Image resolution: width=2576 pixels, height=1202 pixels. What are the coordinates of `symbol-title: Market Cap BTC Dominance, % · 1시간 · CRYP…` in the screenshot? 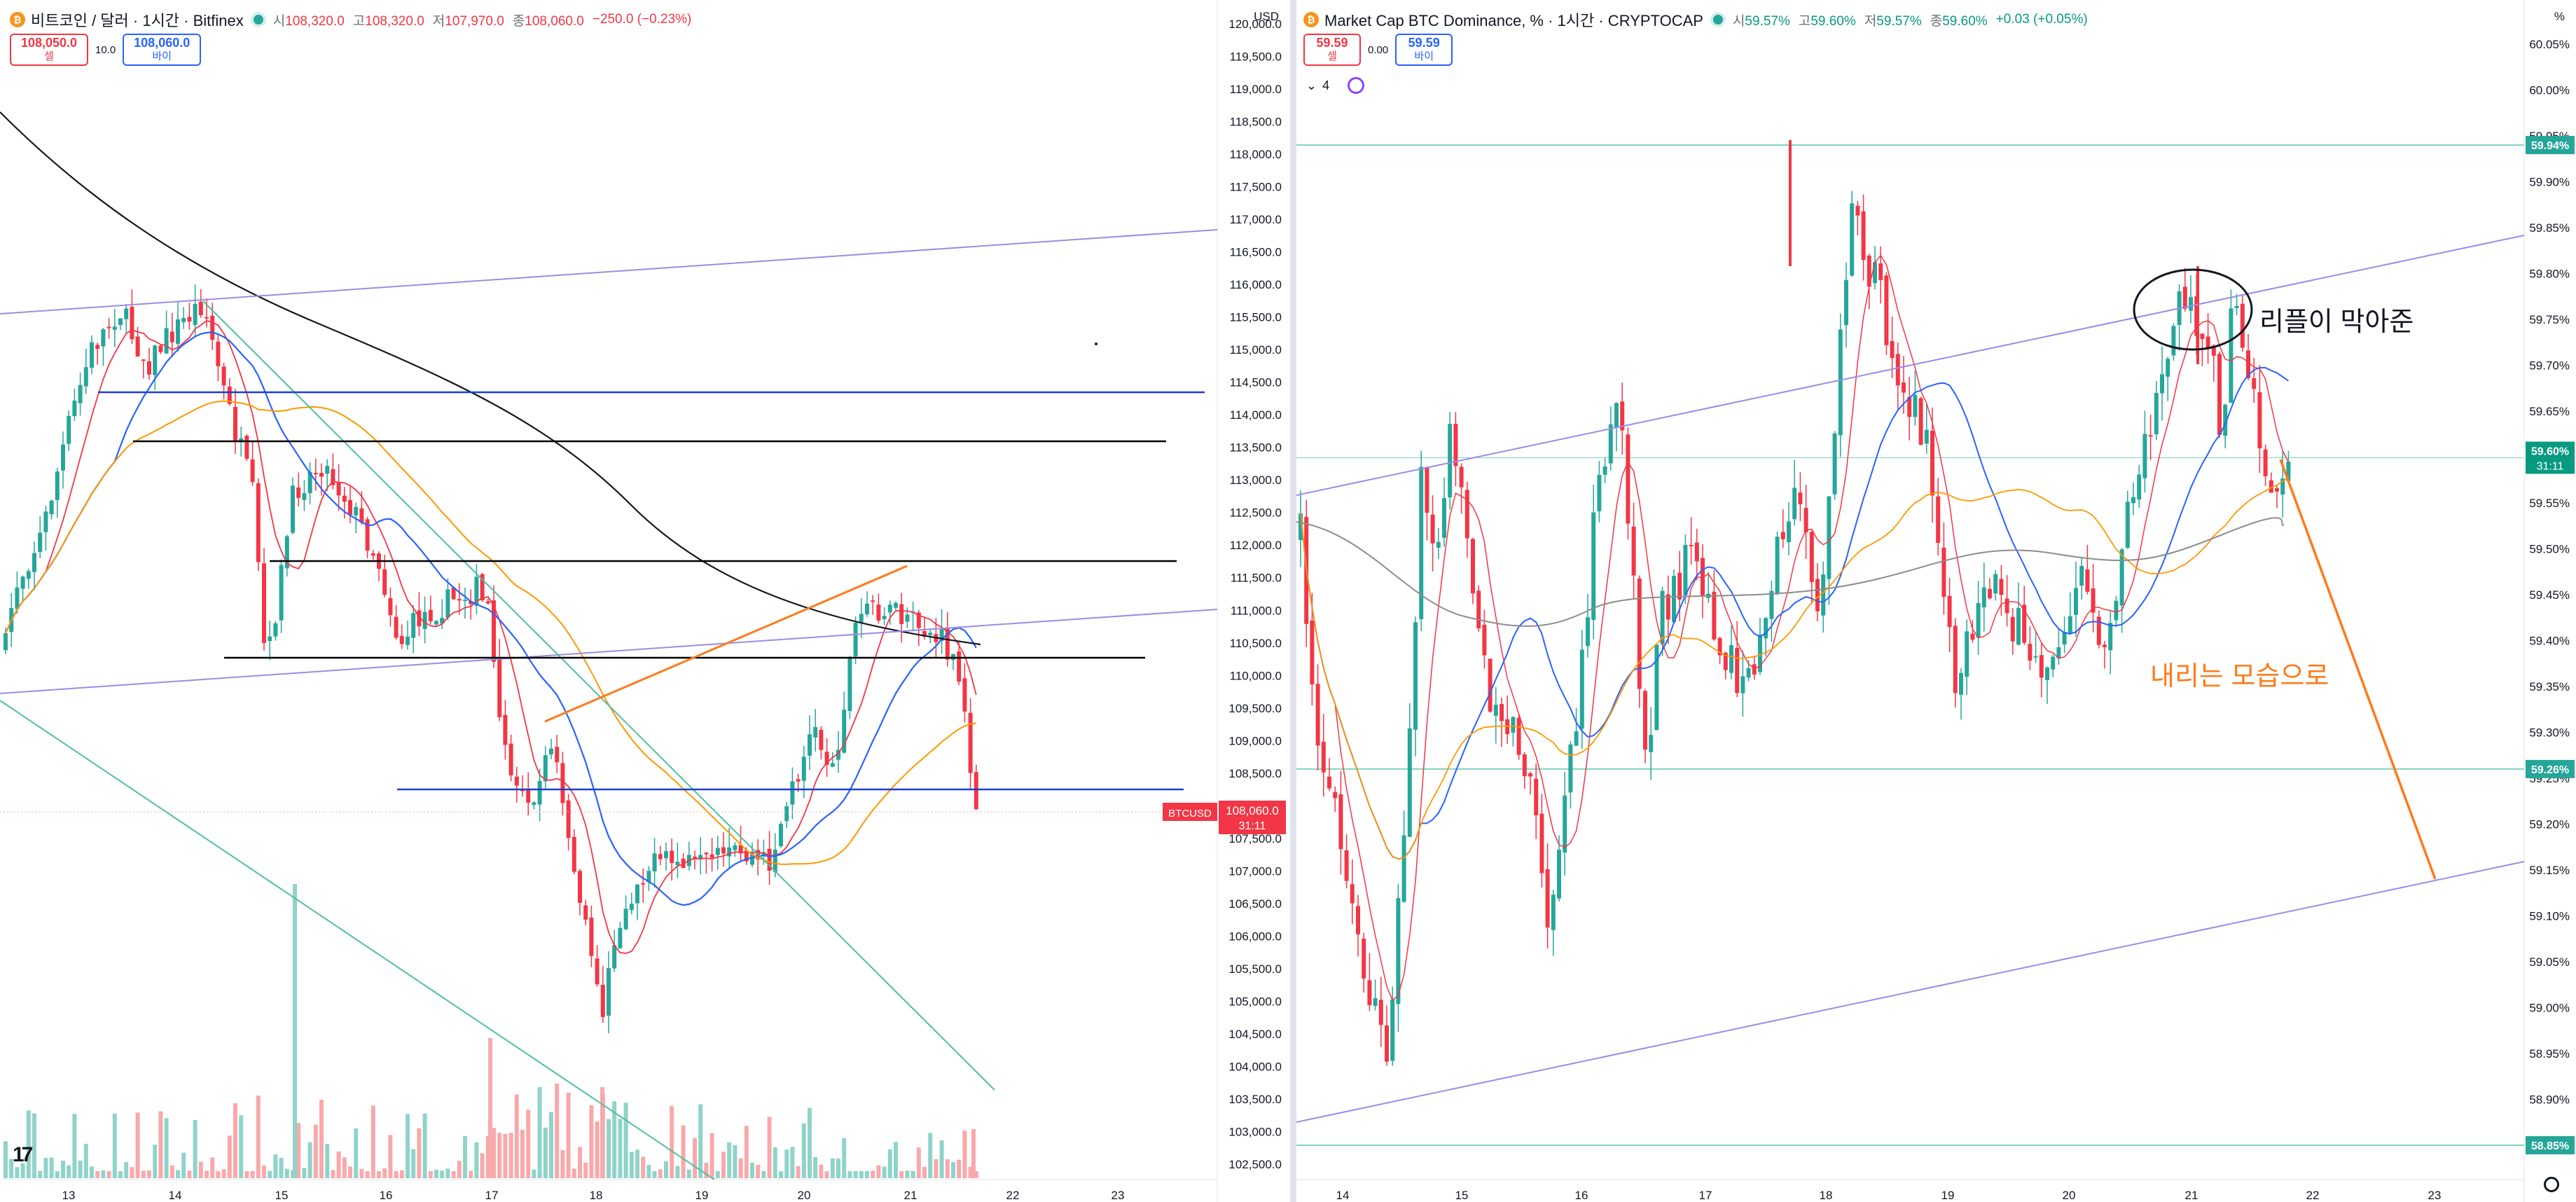 It's located at (1514, 20).